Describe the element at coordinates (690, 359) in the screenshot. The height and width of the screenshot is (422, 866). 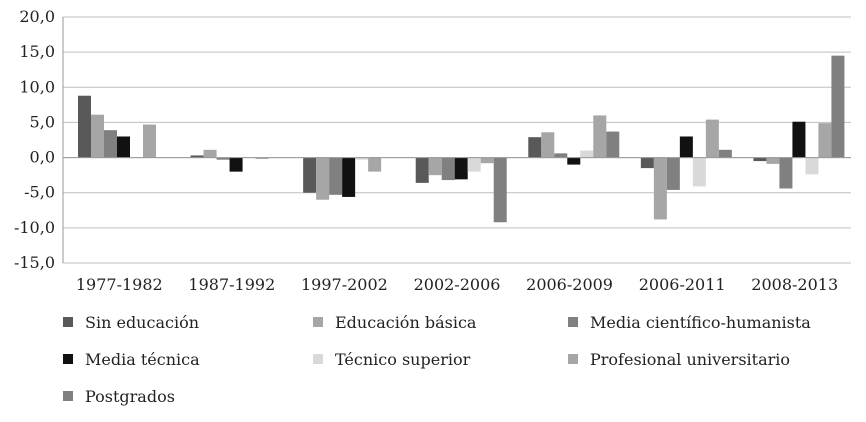
I see `legend-label: Profesional universitario` at that location.